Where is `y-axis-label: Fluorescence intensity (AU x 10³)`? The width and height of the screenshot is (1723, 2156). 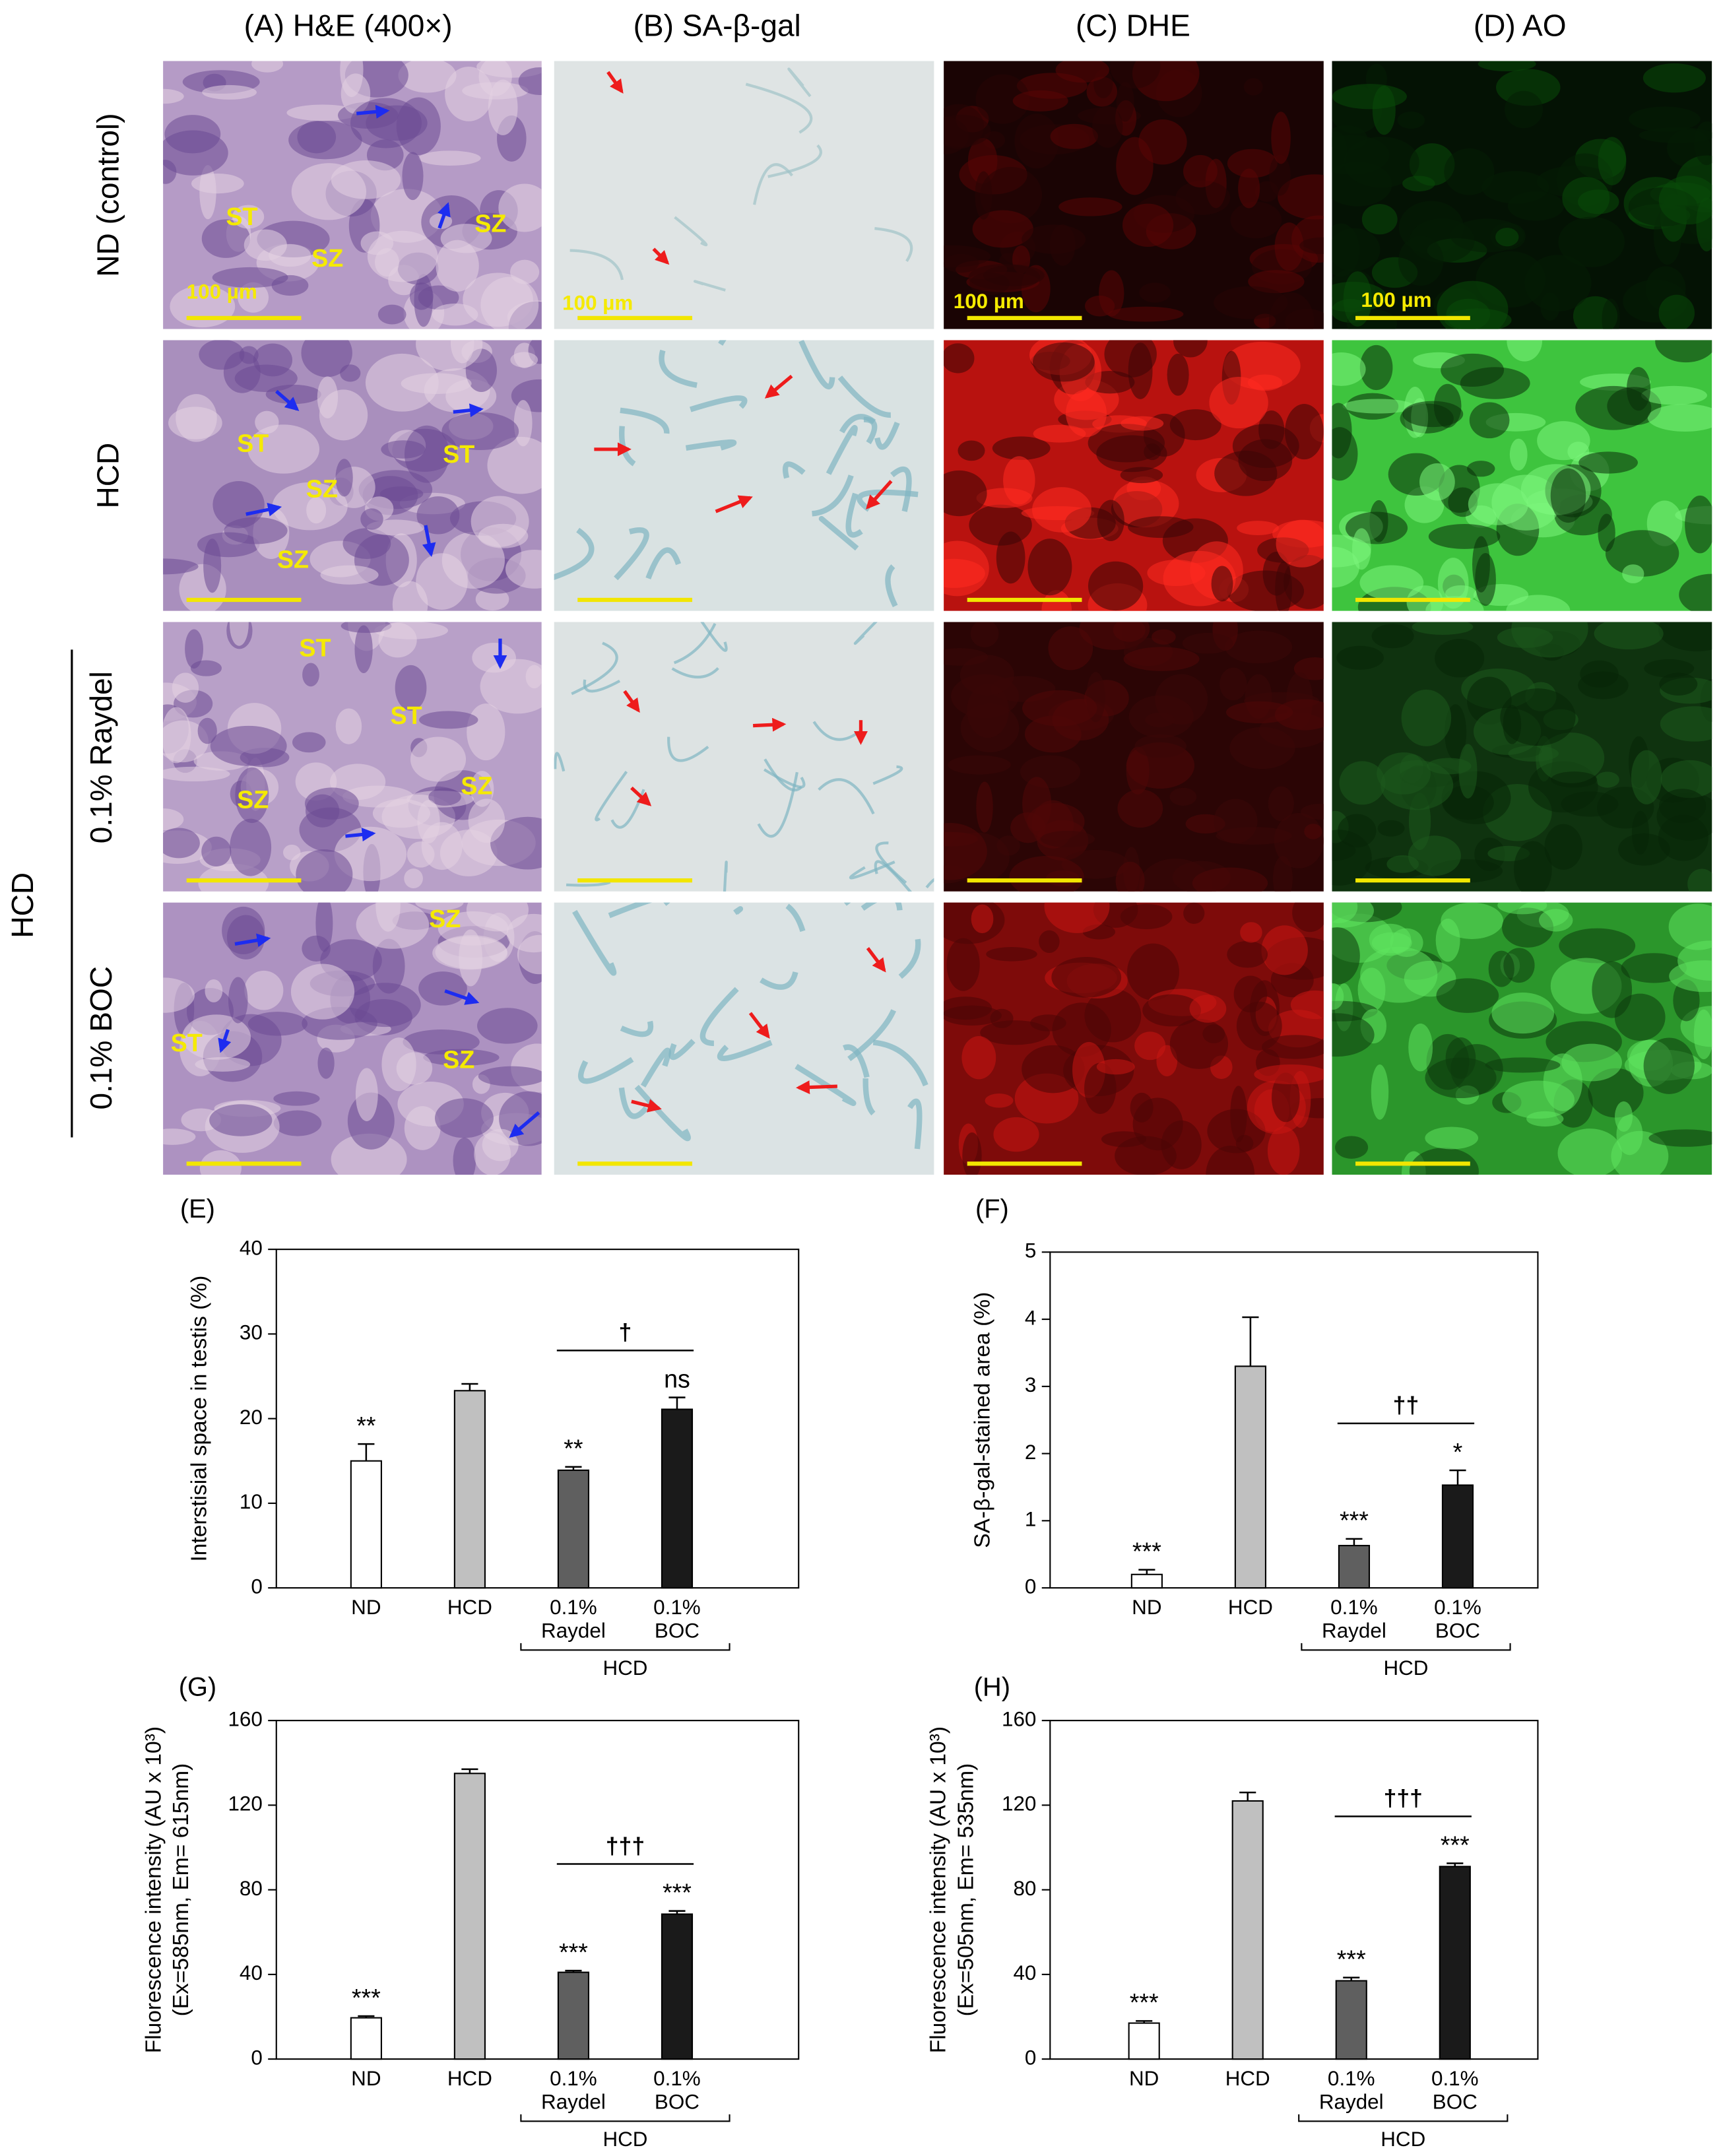 y-axis-label: Fluorescence intensity (AU x 10³) is located at coordinates (939, 1889).